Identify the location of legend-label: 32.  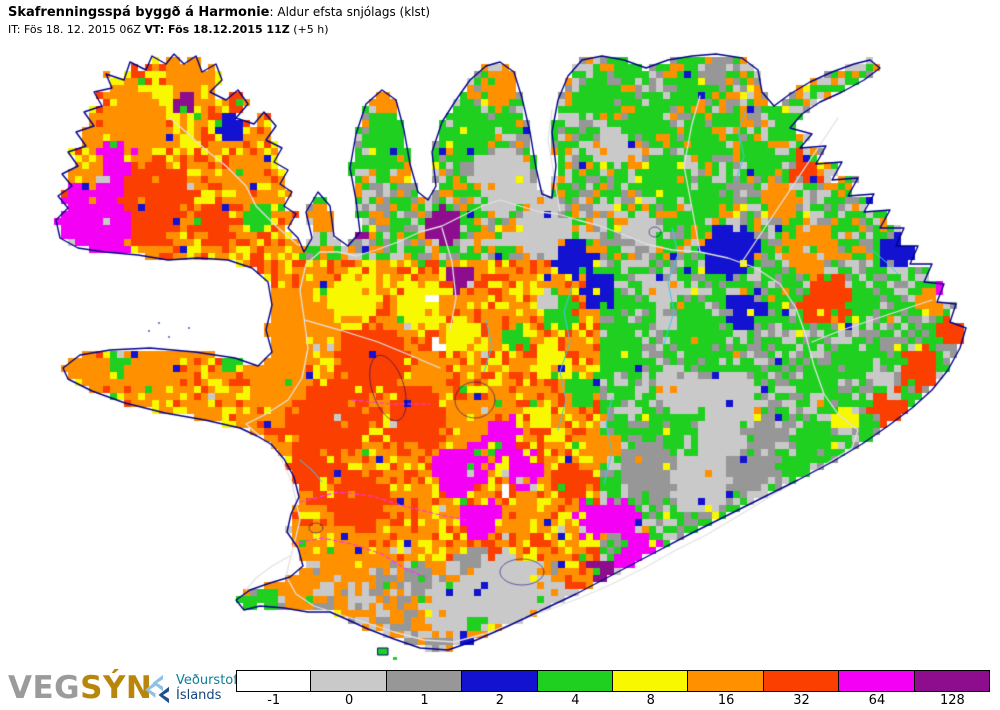
(801, 700).